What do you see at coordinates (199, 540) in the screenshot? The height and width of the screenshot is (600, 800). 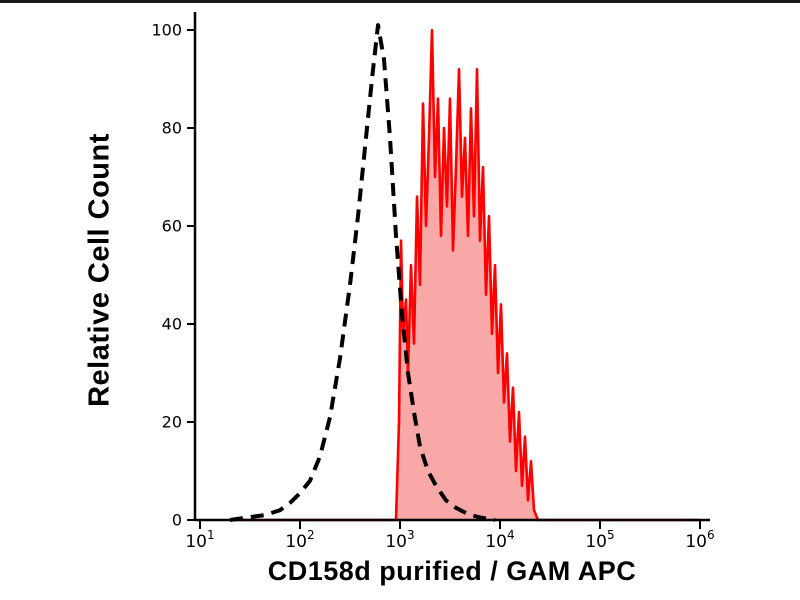 I see `x-tick-label: 10¹` at bounding box center [199, 540].